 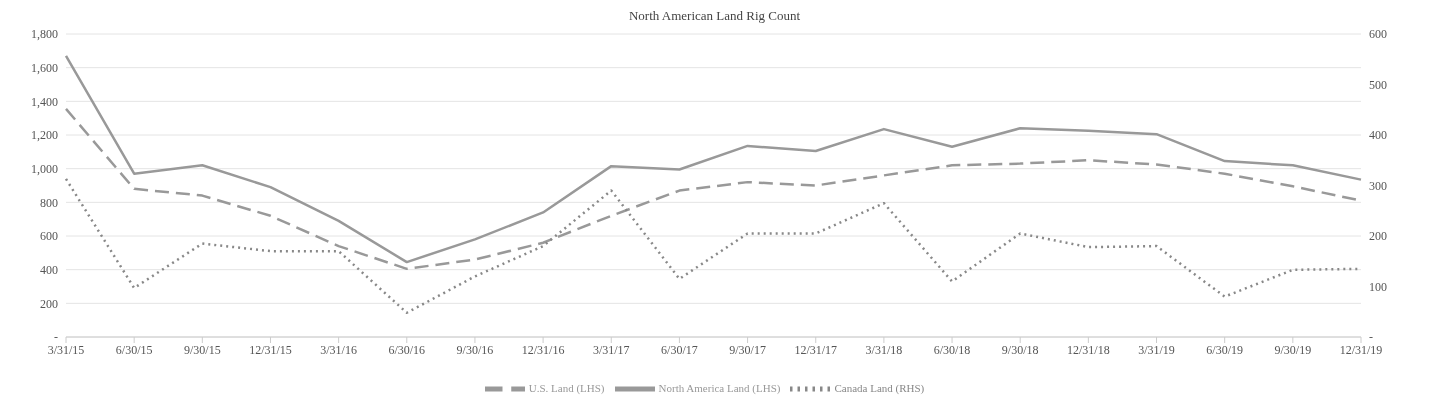 What do you see at coordinates (202, 349) in the screenshot?
I see `x-tick-label: 9/30/15` at bounding box center [202, 349].